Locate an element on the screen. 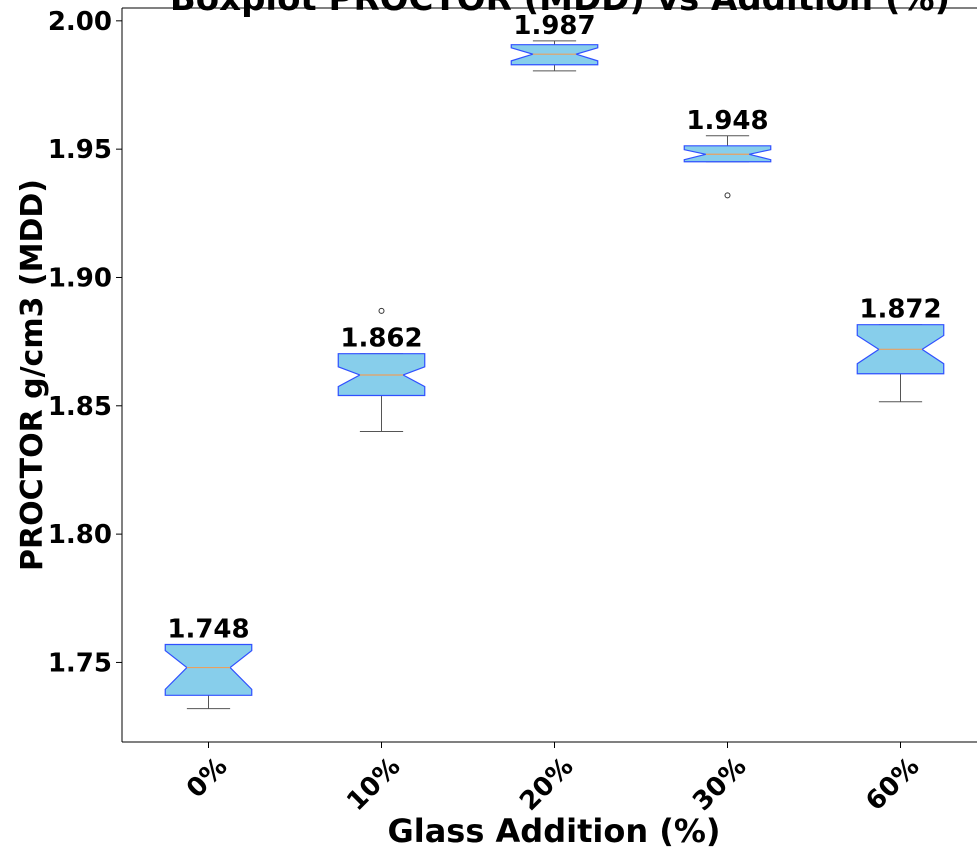  y-tick-label: 1.85 is located at coordinates (80, 407).